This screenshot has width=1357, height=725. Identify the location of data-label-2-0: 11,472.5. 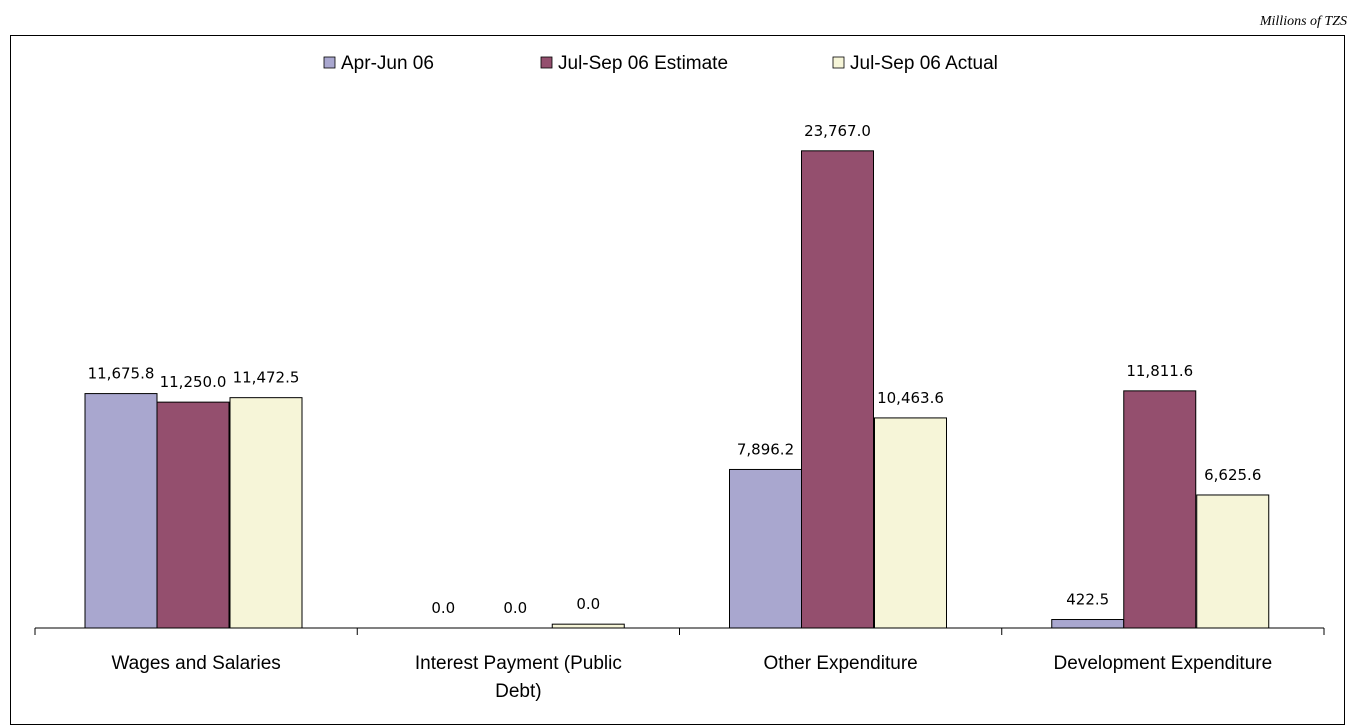
(266, 378).